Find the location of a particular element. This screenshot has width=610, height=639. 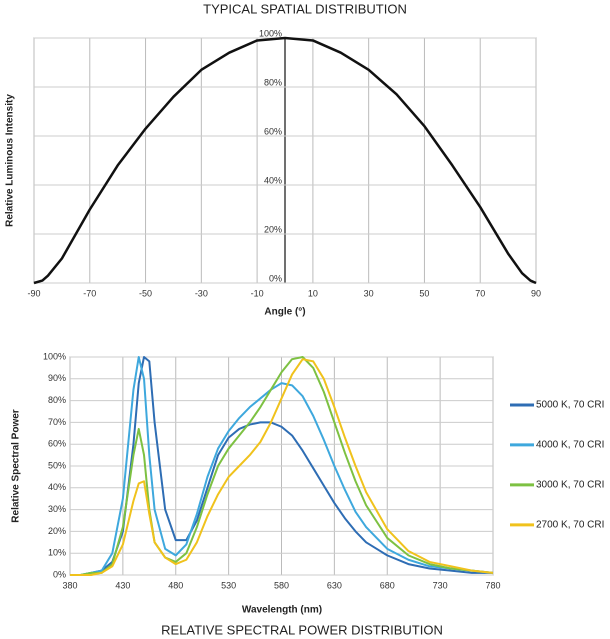

y-tick-label: 10% is located at coordinates (57, 553).